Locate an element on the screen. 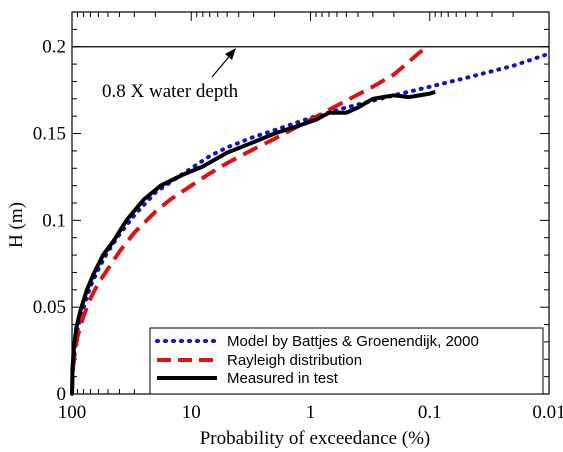 The height and width of the screenshot is (452, 563). x-tick-label: 0.1 is located at coordinates (430, 412).